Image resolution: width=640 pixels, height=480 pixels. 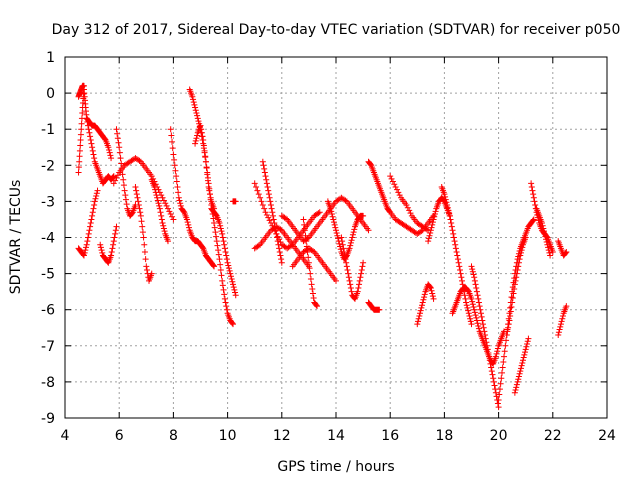 I want to click on series-arc-t, so click(x=310, y=263).